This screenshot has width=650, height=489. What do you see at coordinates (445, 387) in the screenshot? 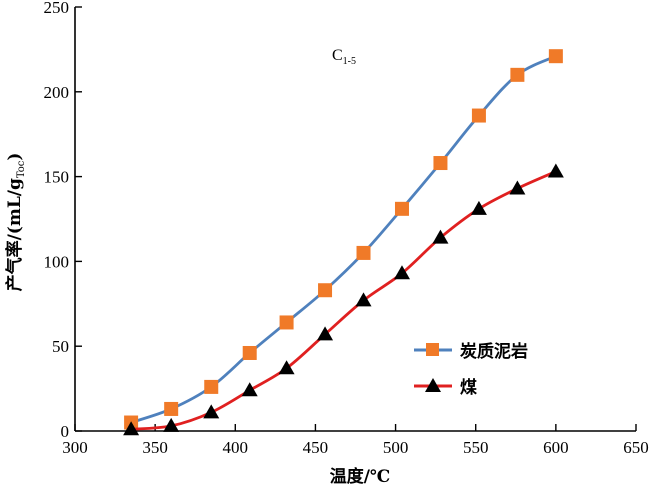
I see `legend-item-coal: 煤` at bounding box center [445, 387].